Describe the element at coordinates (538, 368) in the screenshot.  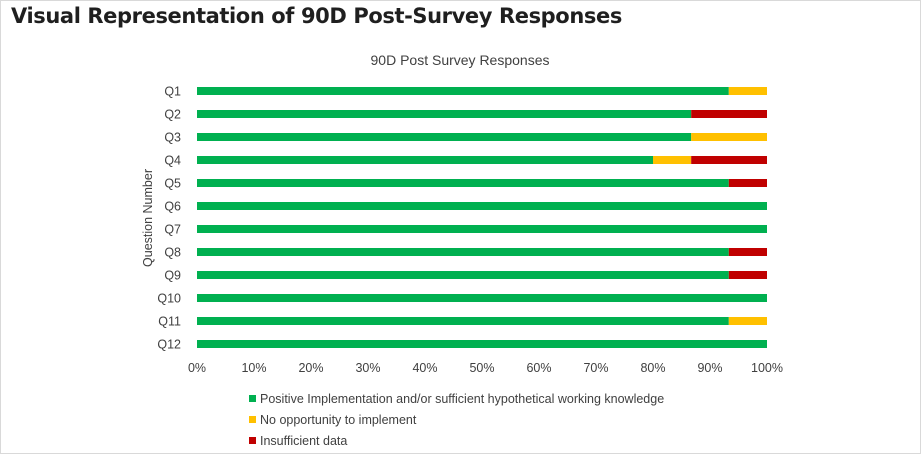
I see `x-tick-label: 60%` at that location.